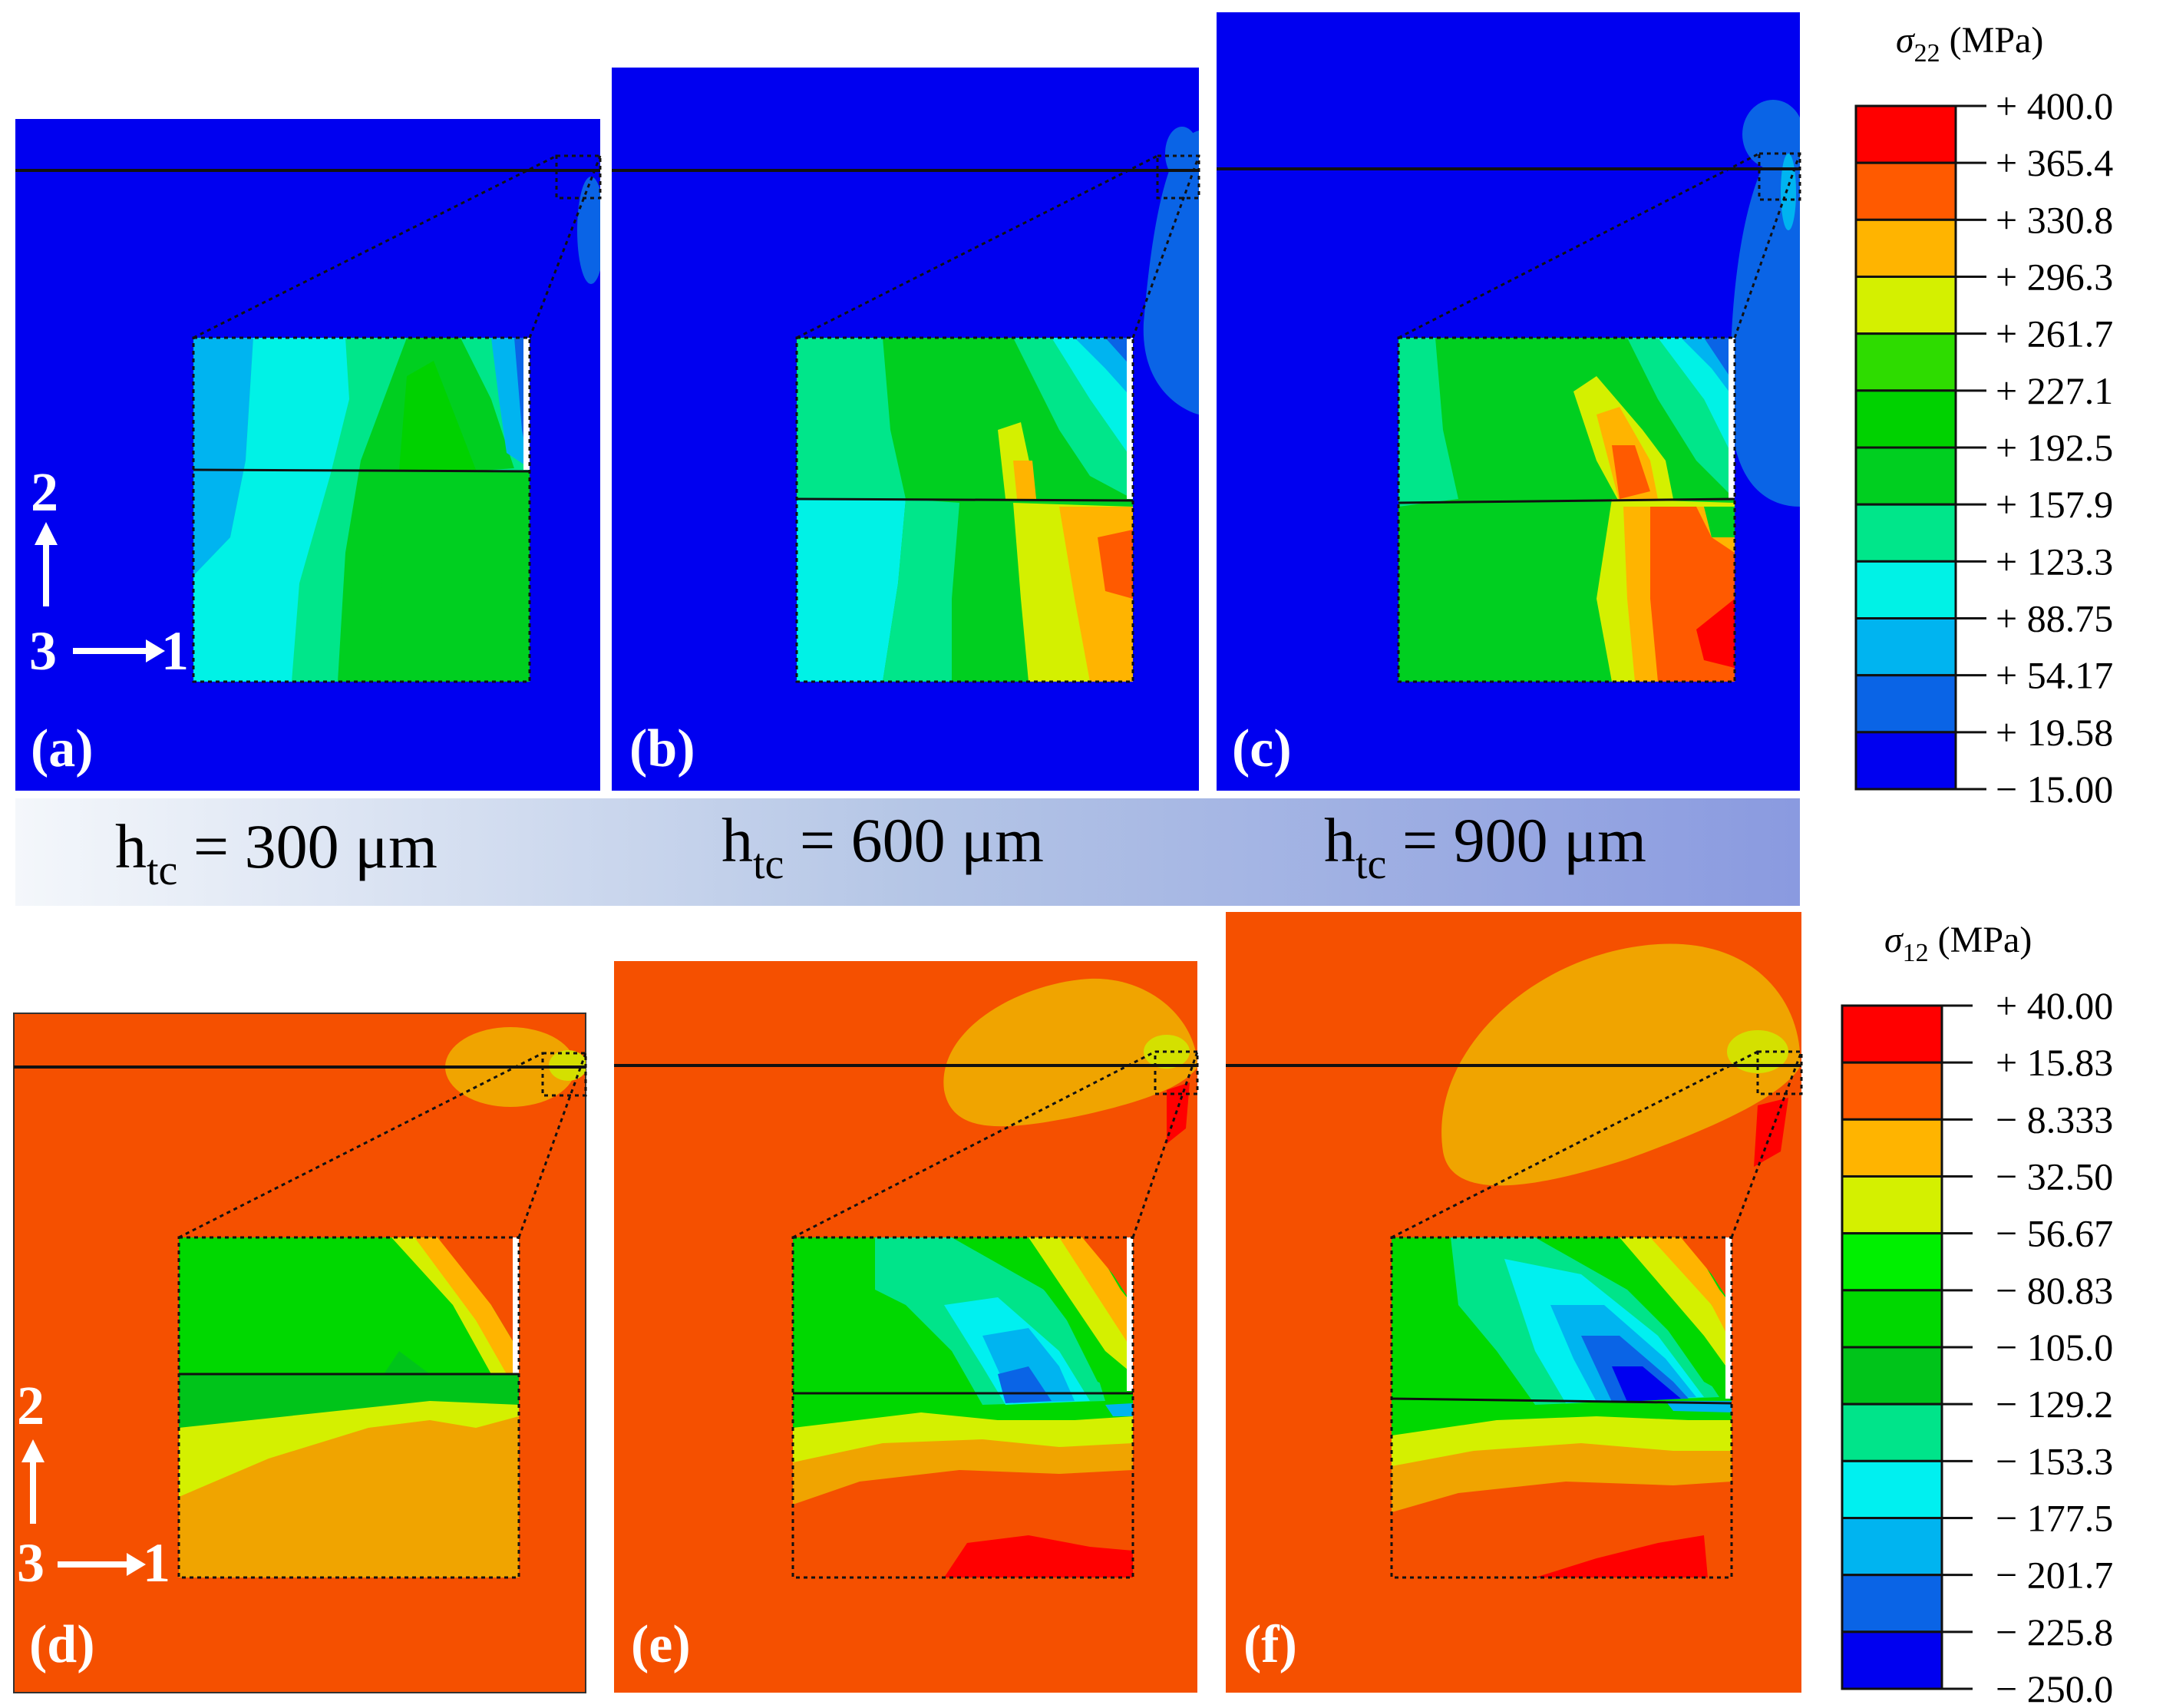 Image resolution: width=2176 pixels, height=1708 pixels. I want to click on panel-f: (f), so click(1514, 1302).